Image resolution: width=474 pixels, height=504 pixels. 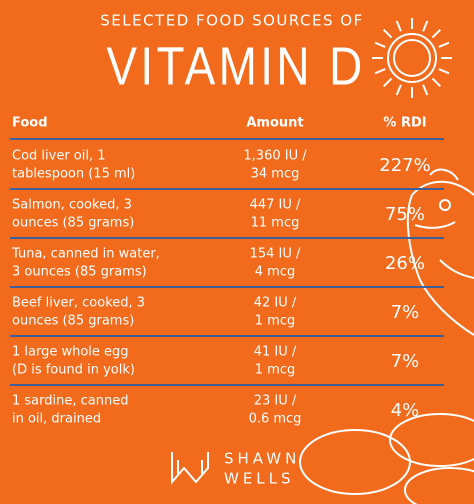 What do you see at coordinates (70, 352) in the screenshot?
I see `food-text: 1 large whole egg` at bounding box center [70, 352].